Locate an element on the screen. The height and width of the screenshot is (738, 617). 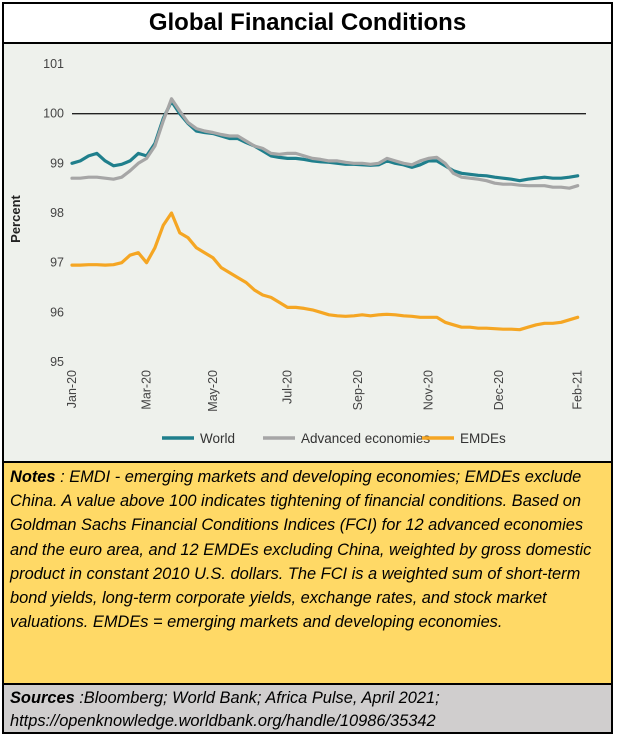
x-tick-label: Nov-20 is located at coordinates (428, 390).